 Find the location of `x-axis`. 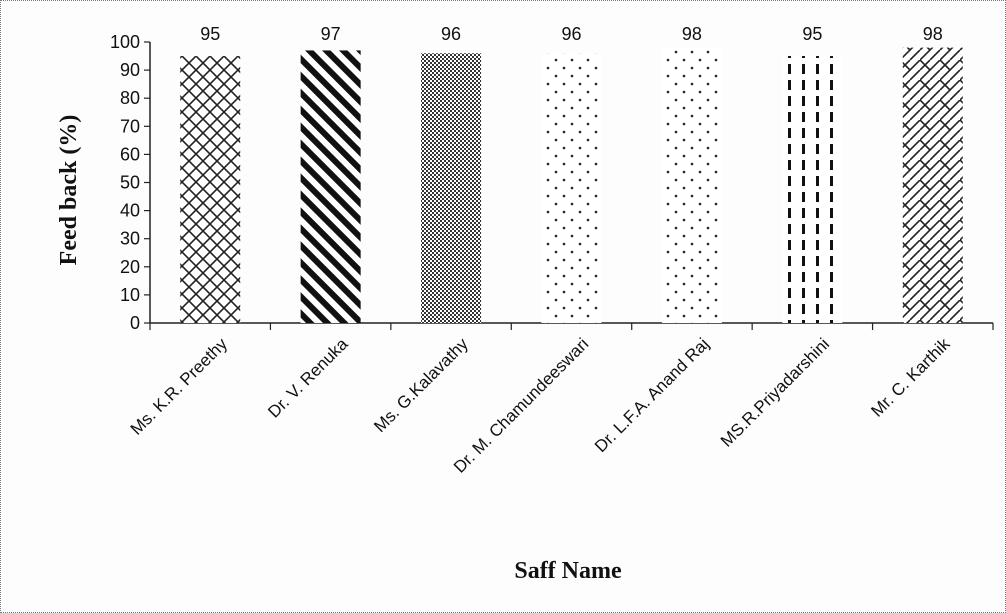

x-axis is located at coordinates (571, 326).